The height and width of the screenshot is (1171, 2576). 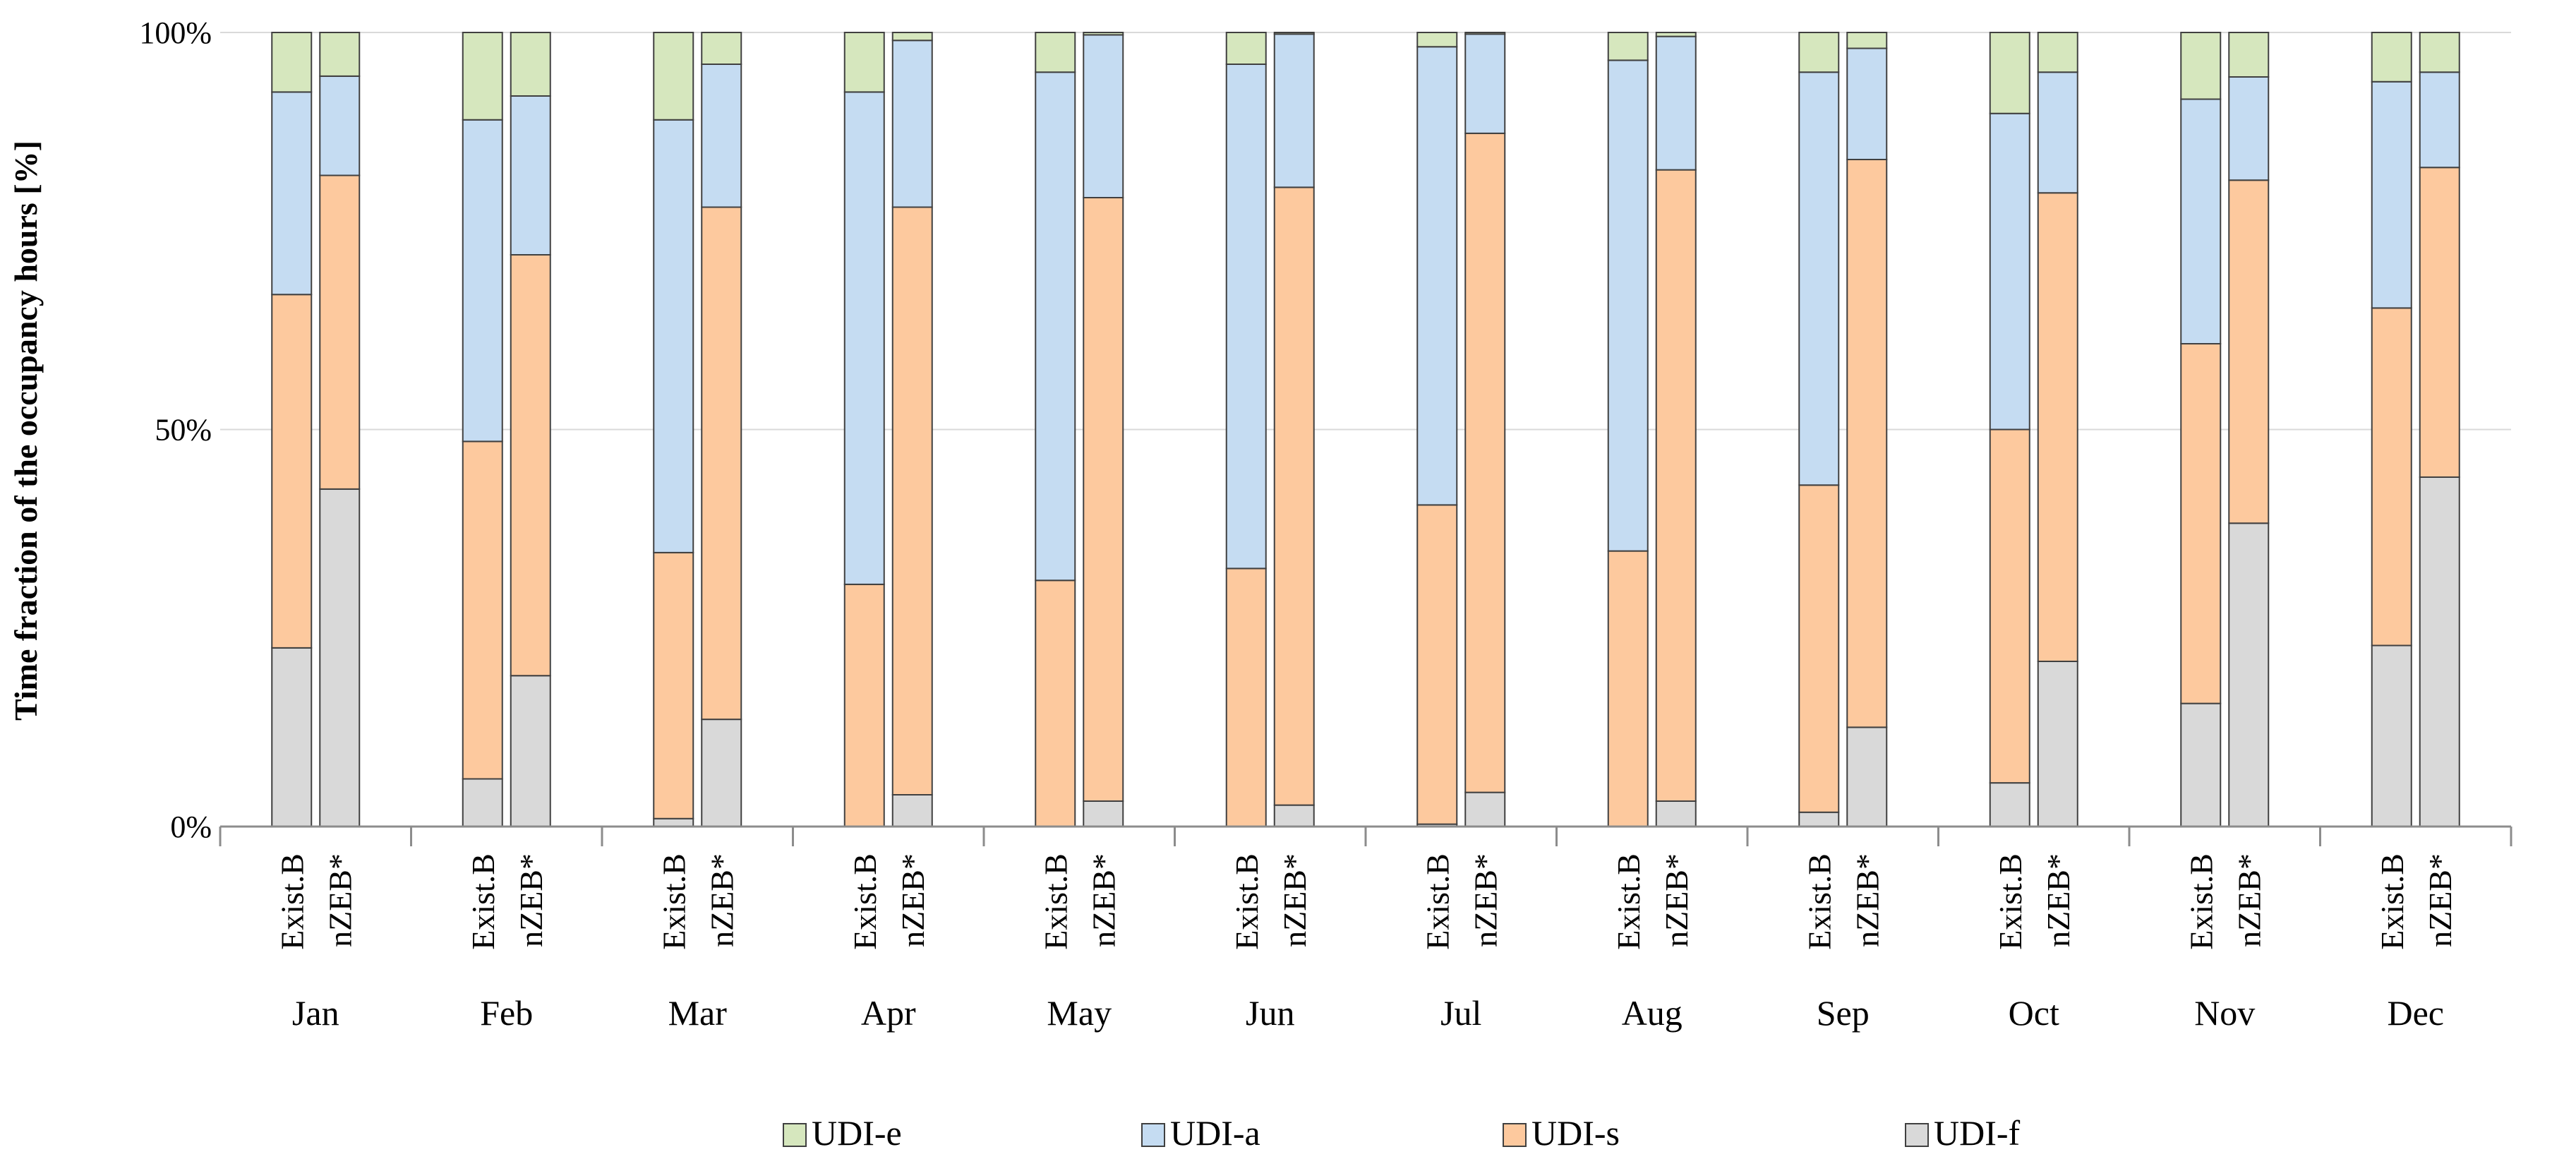 What do you see at coordinates (26, 430) in the screenshot?
I see `y-axis-label: Time fraction of the occupancy hours [%]` at bounding box center [26, 430].